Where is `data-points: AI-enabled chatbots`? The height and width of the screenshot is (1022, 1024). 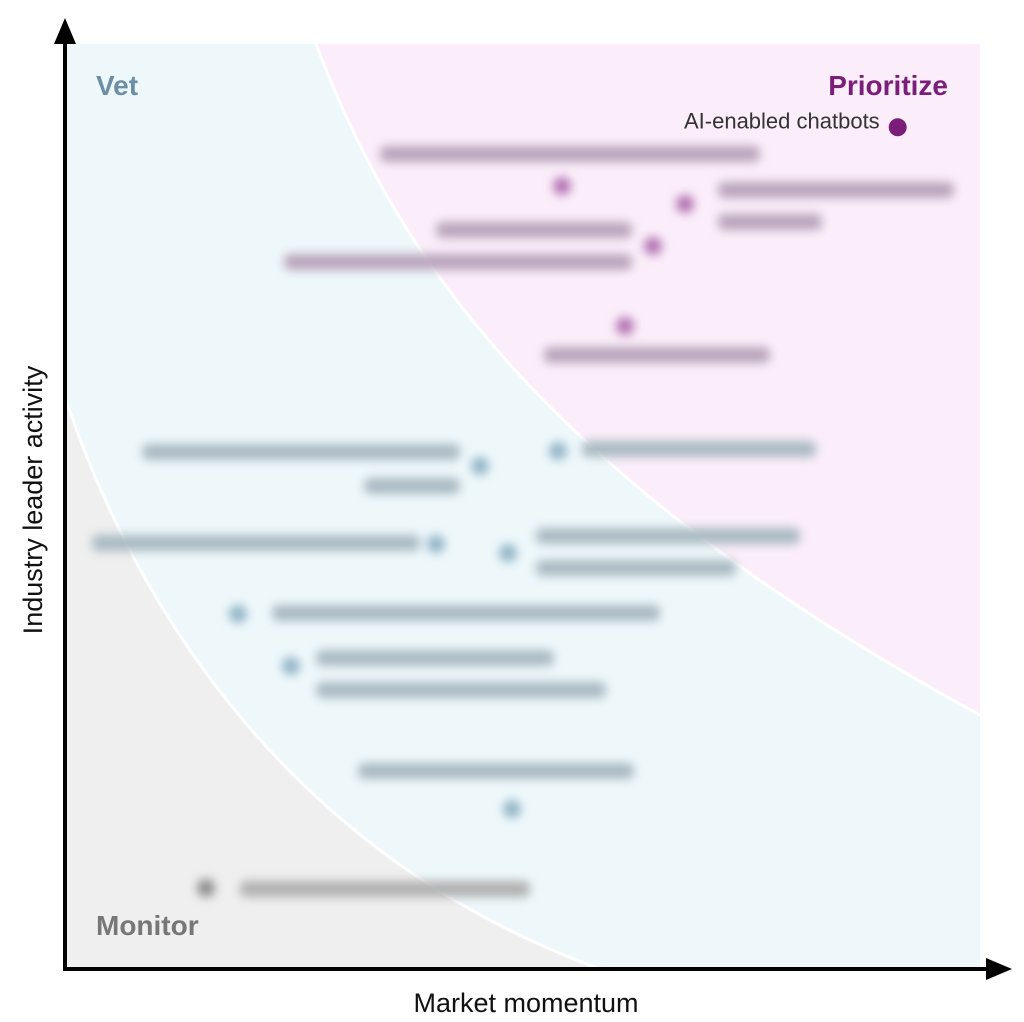
data-points: AI-enabled chatbots is located at coordinates (795, 122).